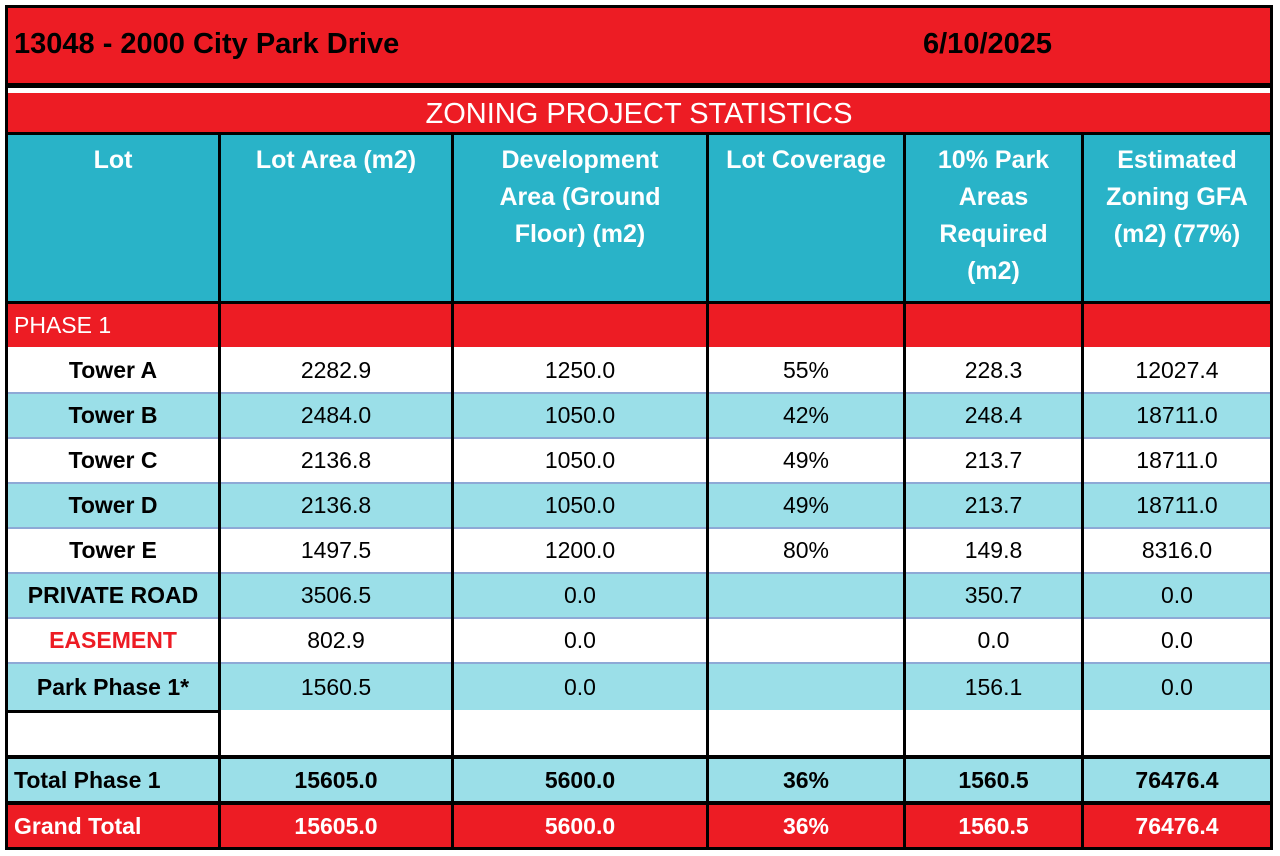 The image size is (1280, 856). Describe the element at coordinates (580, 780) in the screenshot. I see `total-development-area: 5600.0` at that location.